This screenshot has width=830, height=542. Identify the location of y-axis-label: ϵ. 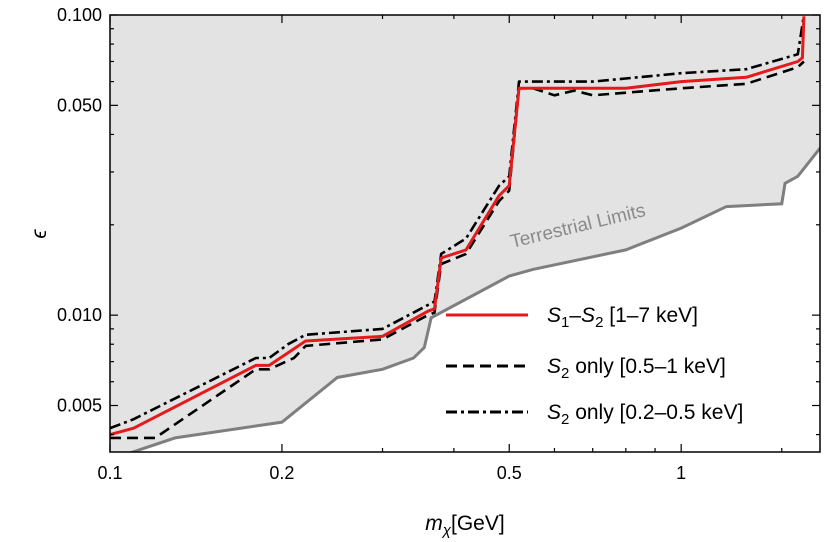
(39, 234).